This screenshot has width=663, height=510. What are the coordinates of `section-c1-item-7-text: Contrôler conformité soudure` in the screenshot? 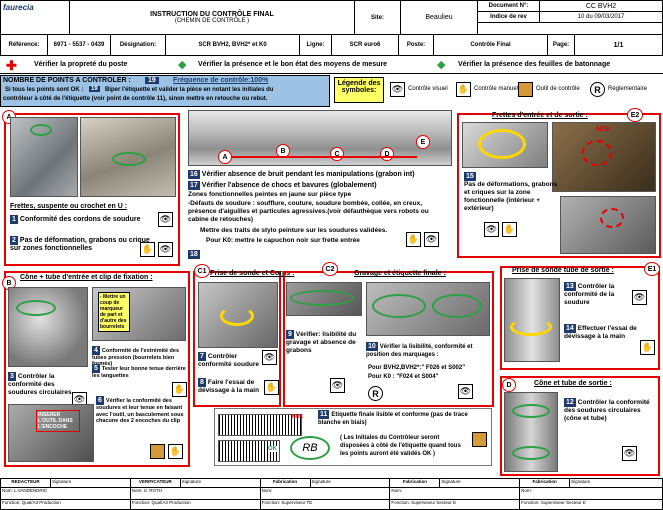 It's located at (229, 360).